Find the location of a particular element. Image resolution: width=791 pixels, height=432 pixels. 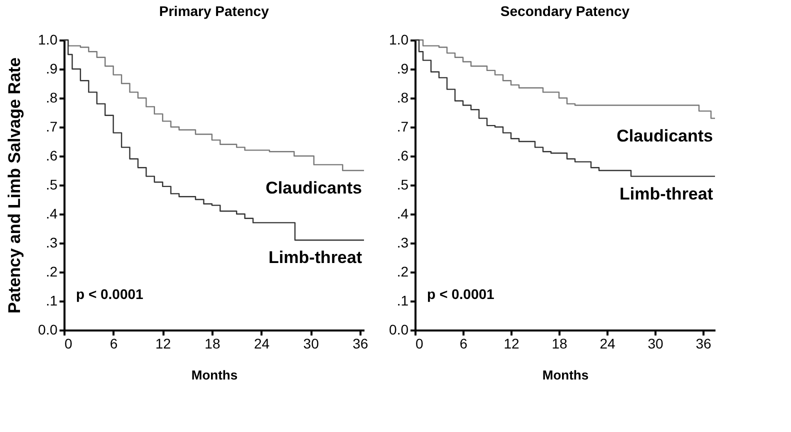

y-axis-title: Patency and Limb Salvage Rate is located at coordinates (14, 185).